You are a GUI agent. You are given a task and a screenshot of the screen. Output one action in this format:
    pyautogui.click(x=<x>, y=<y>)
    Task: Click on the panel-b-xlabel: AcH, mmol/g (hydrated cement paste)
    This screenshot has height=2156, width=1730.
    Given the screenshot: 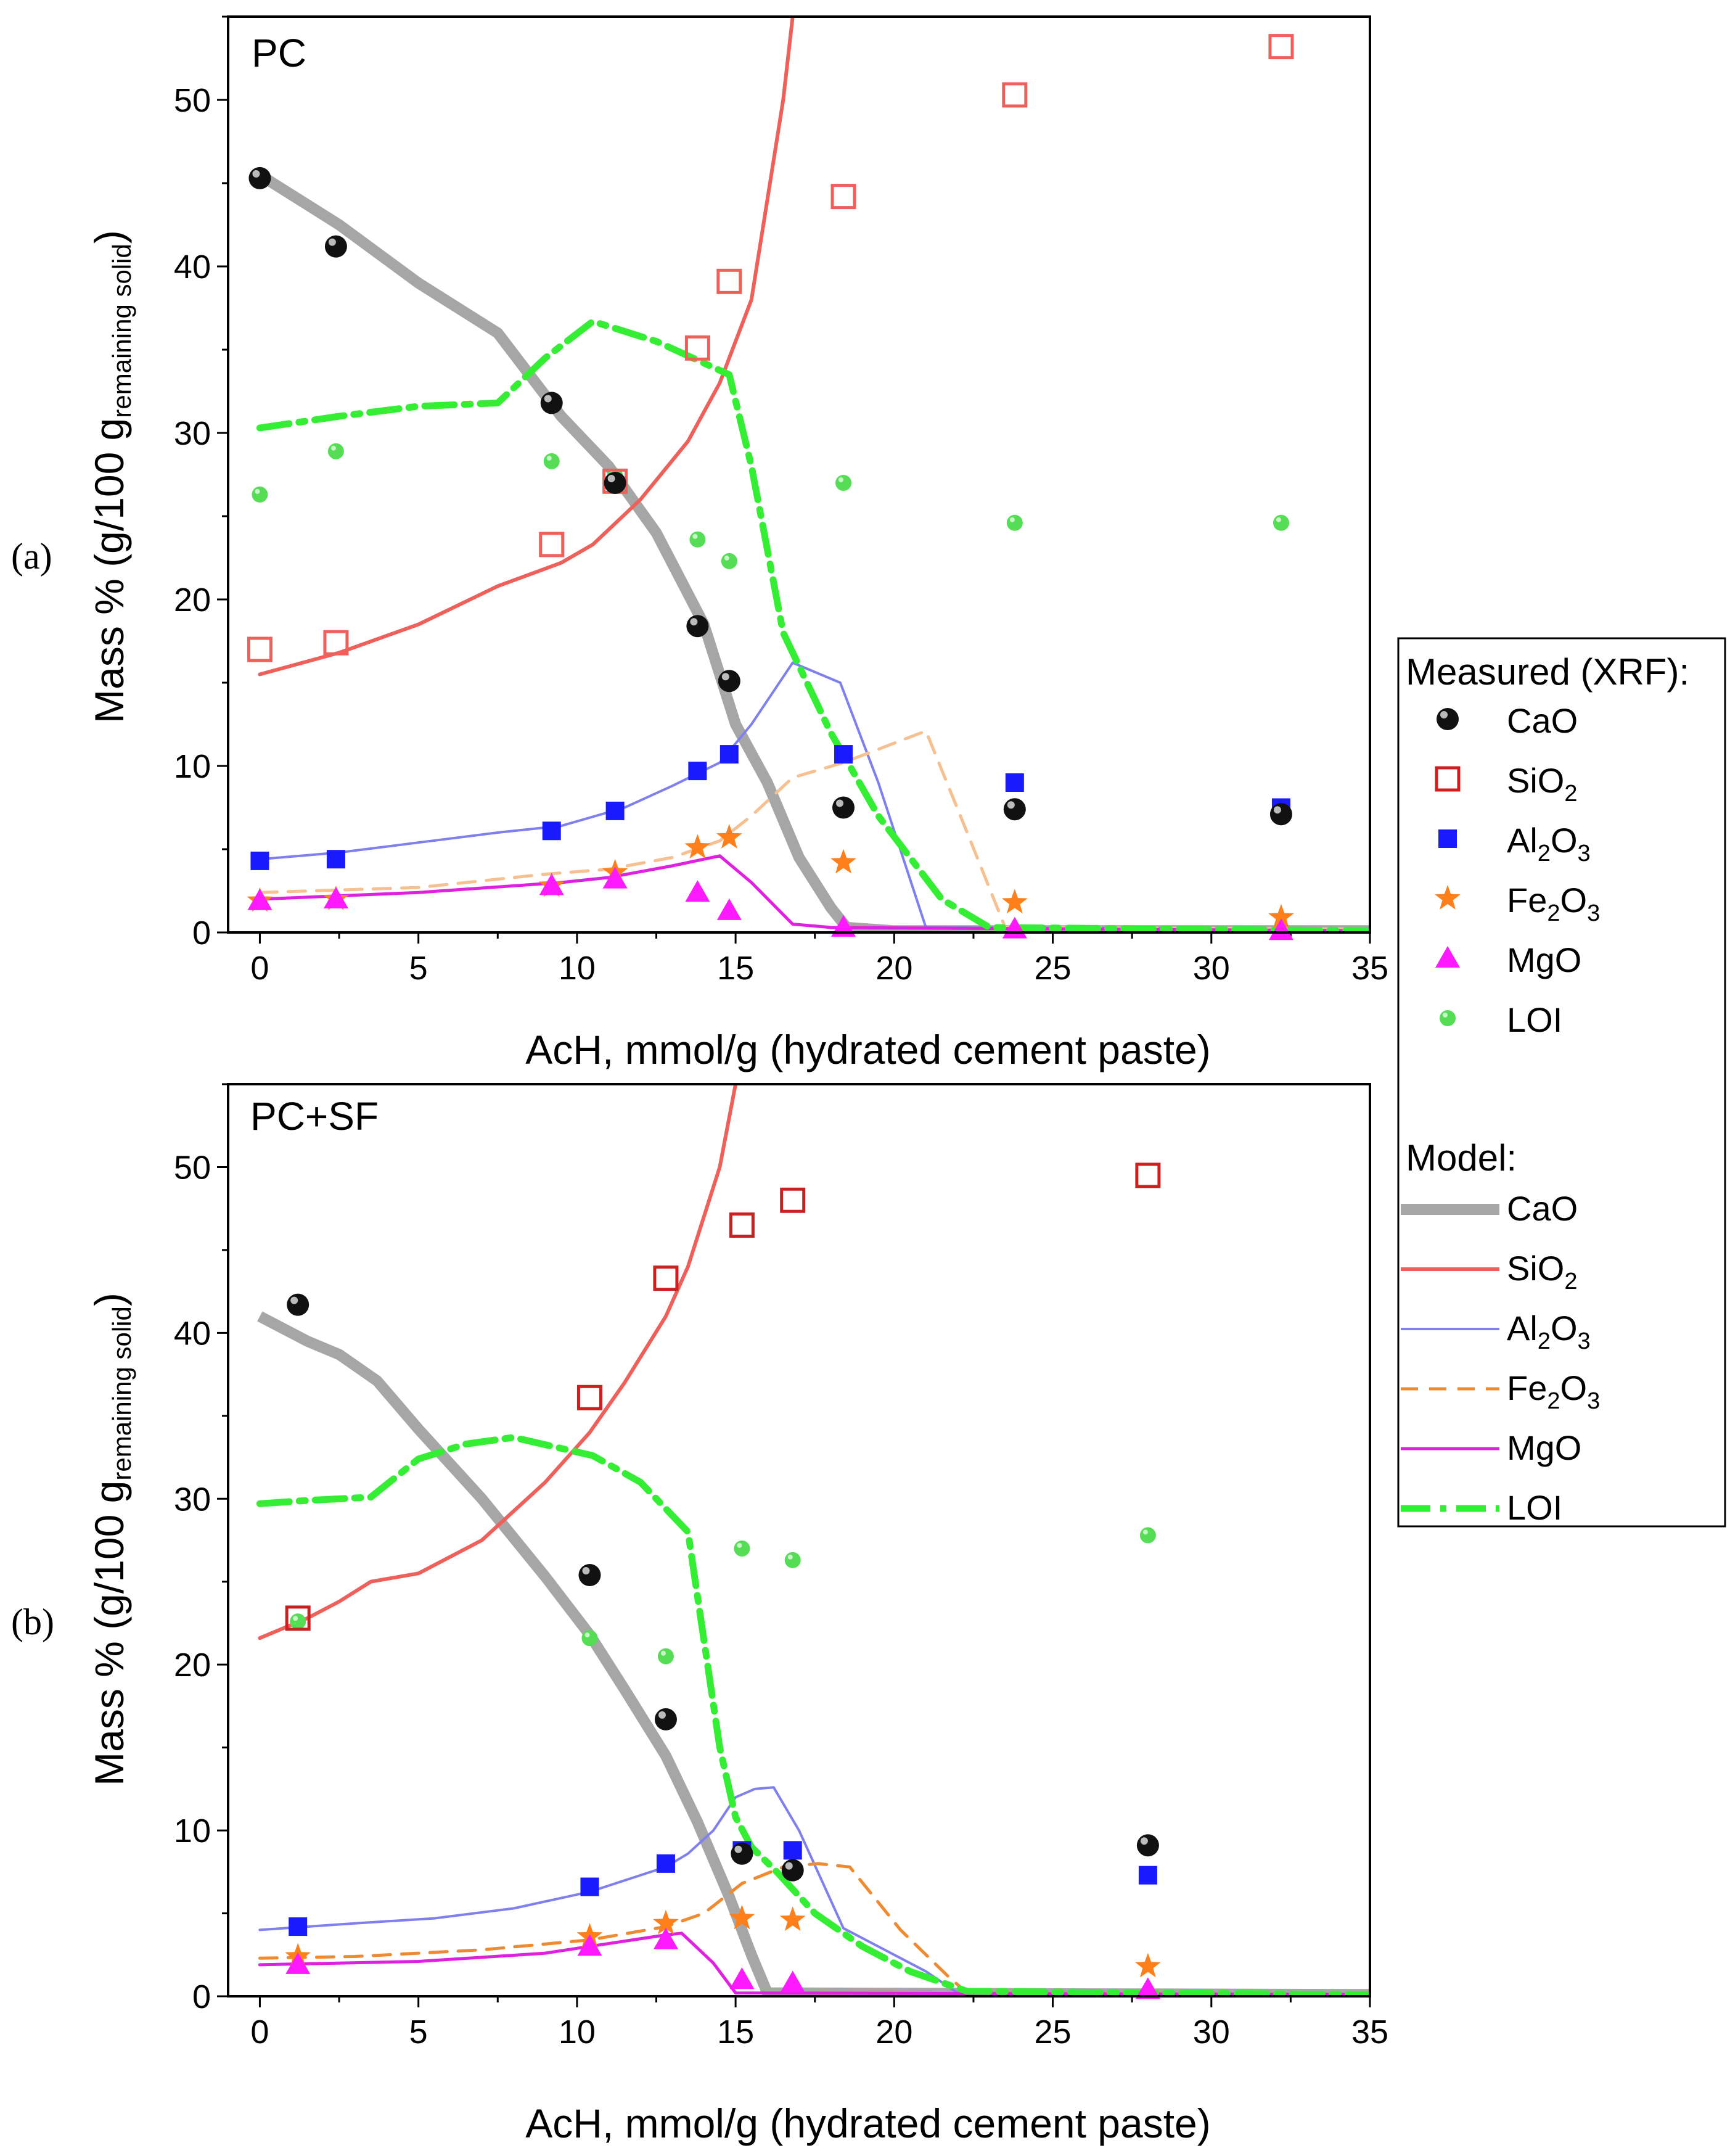 What is the action you would take?
    pyautogui.click(x=867, y=2123)
    